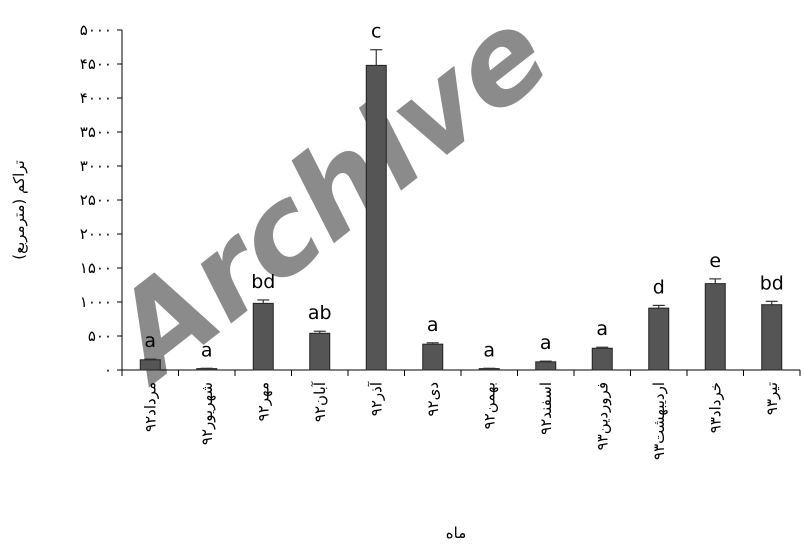 This screenshot has height=550, width=804. What do you see at coordinates (456, 533) in the screenshot?
I see `x-axis-title: ماه` at bounding box center [456, 533].